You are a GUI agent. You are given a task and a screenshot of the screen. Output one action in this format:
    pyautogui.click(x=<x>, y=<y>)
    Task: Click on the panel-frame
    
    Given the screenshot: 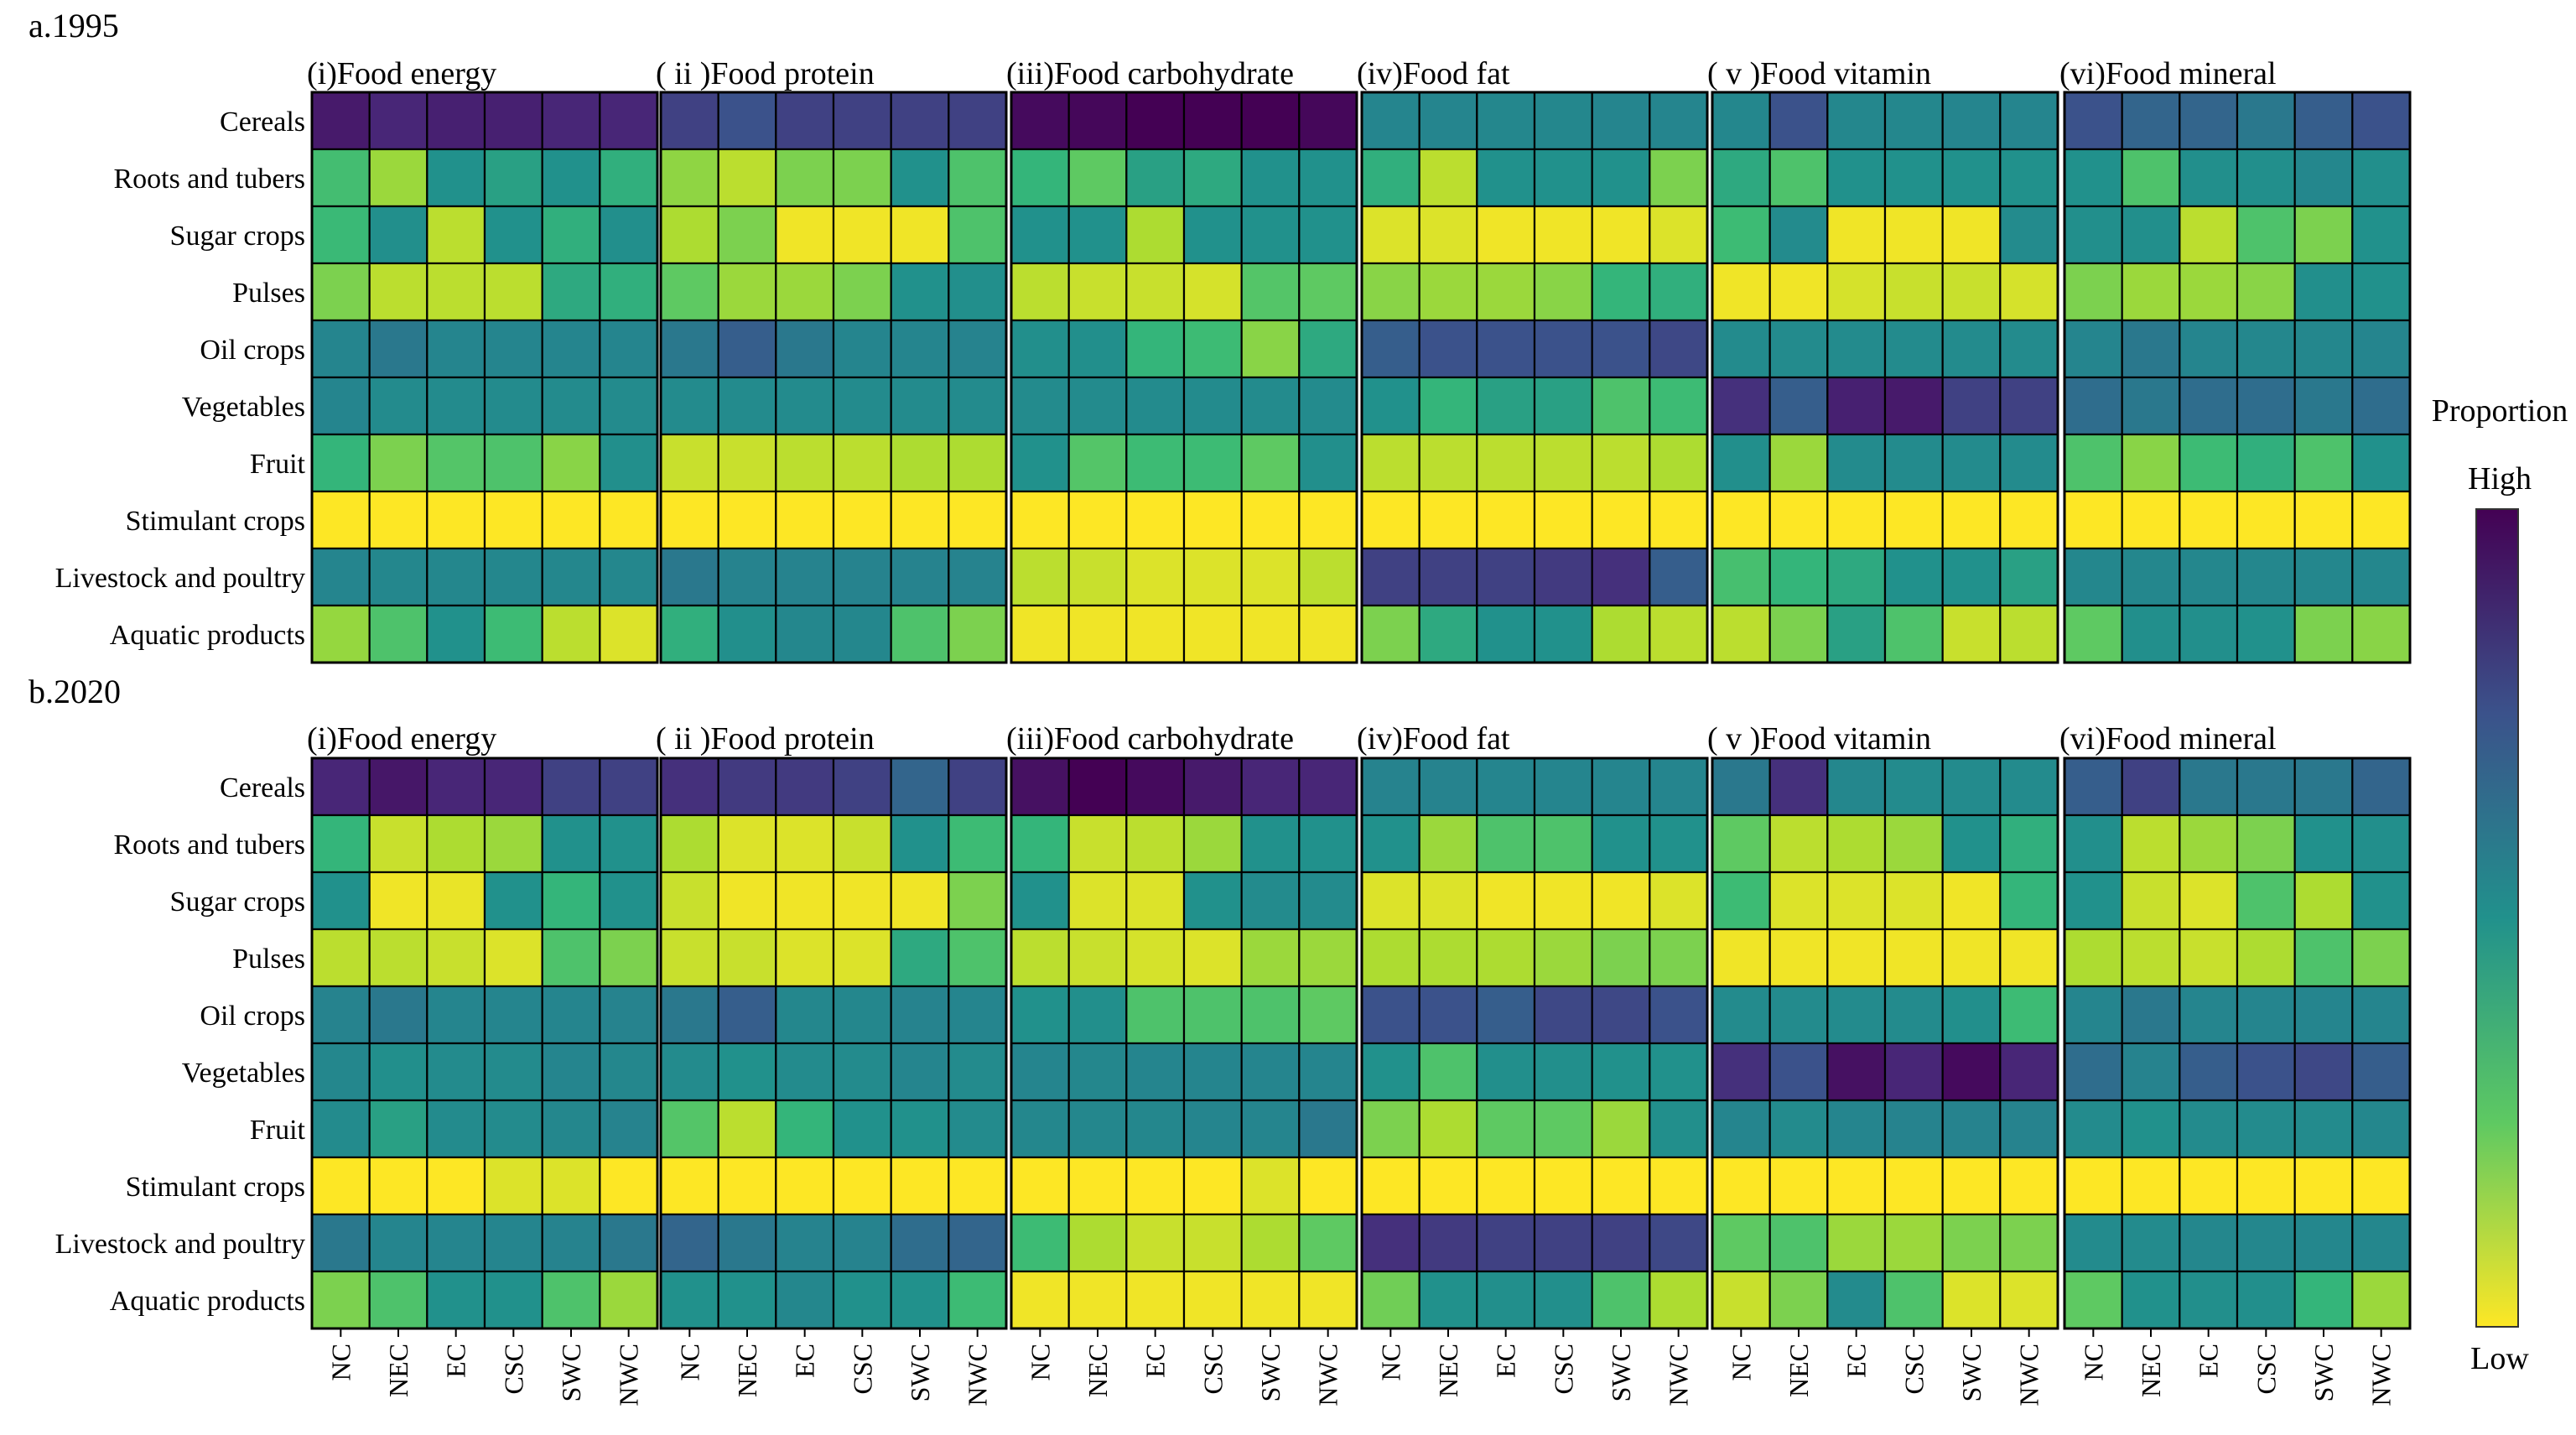 What is the action you would take?
    pyautogui.click(x=484, y=378)
    